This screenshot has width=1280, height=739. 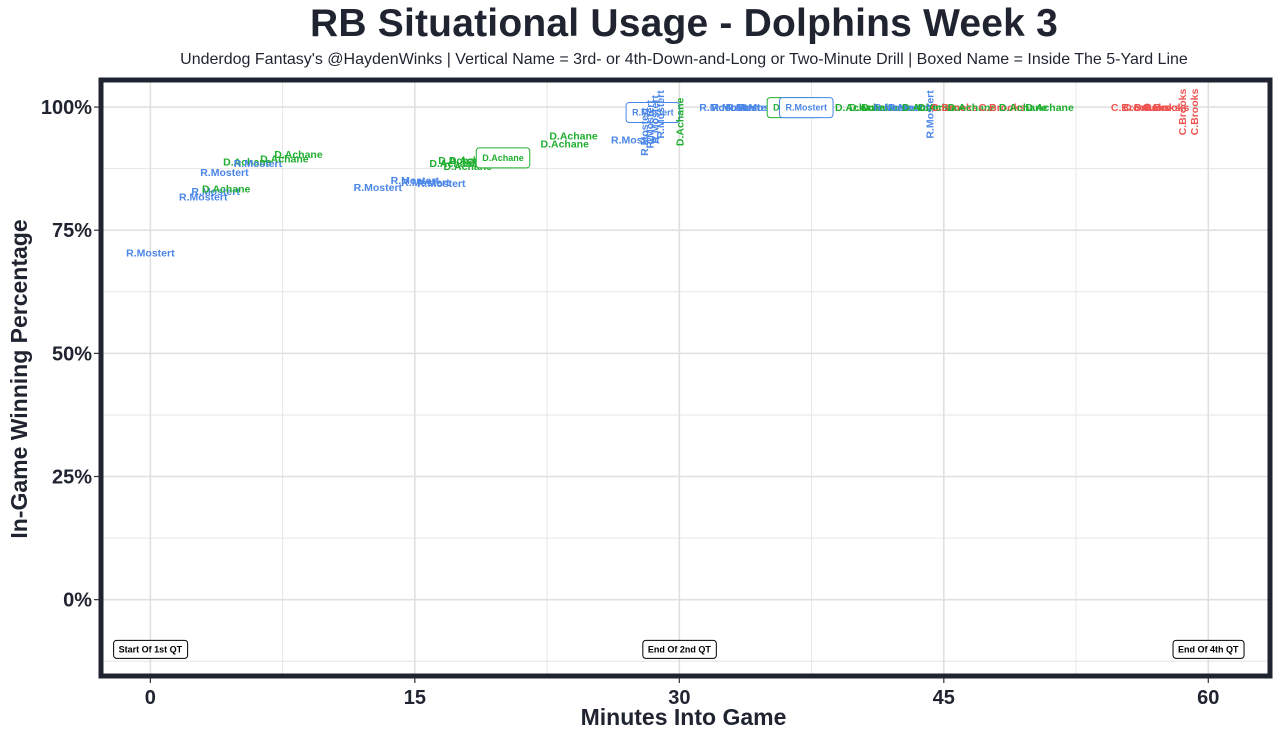 I want to click on quarter-annotation: Start Of 1st QT, so click(x=151, y=649).